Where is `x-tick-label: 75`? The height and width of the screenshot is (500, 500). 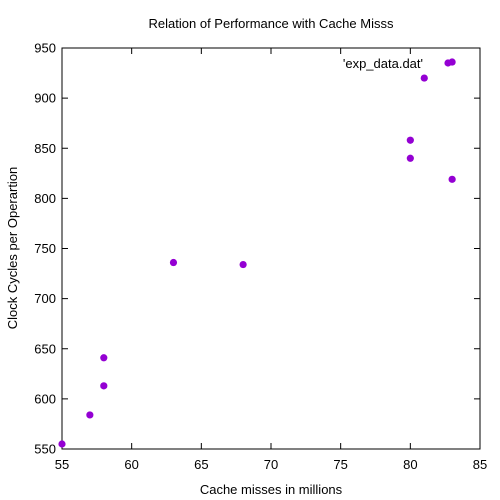
x-tick-label: 75 is located at coordinates (340, 464).